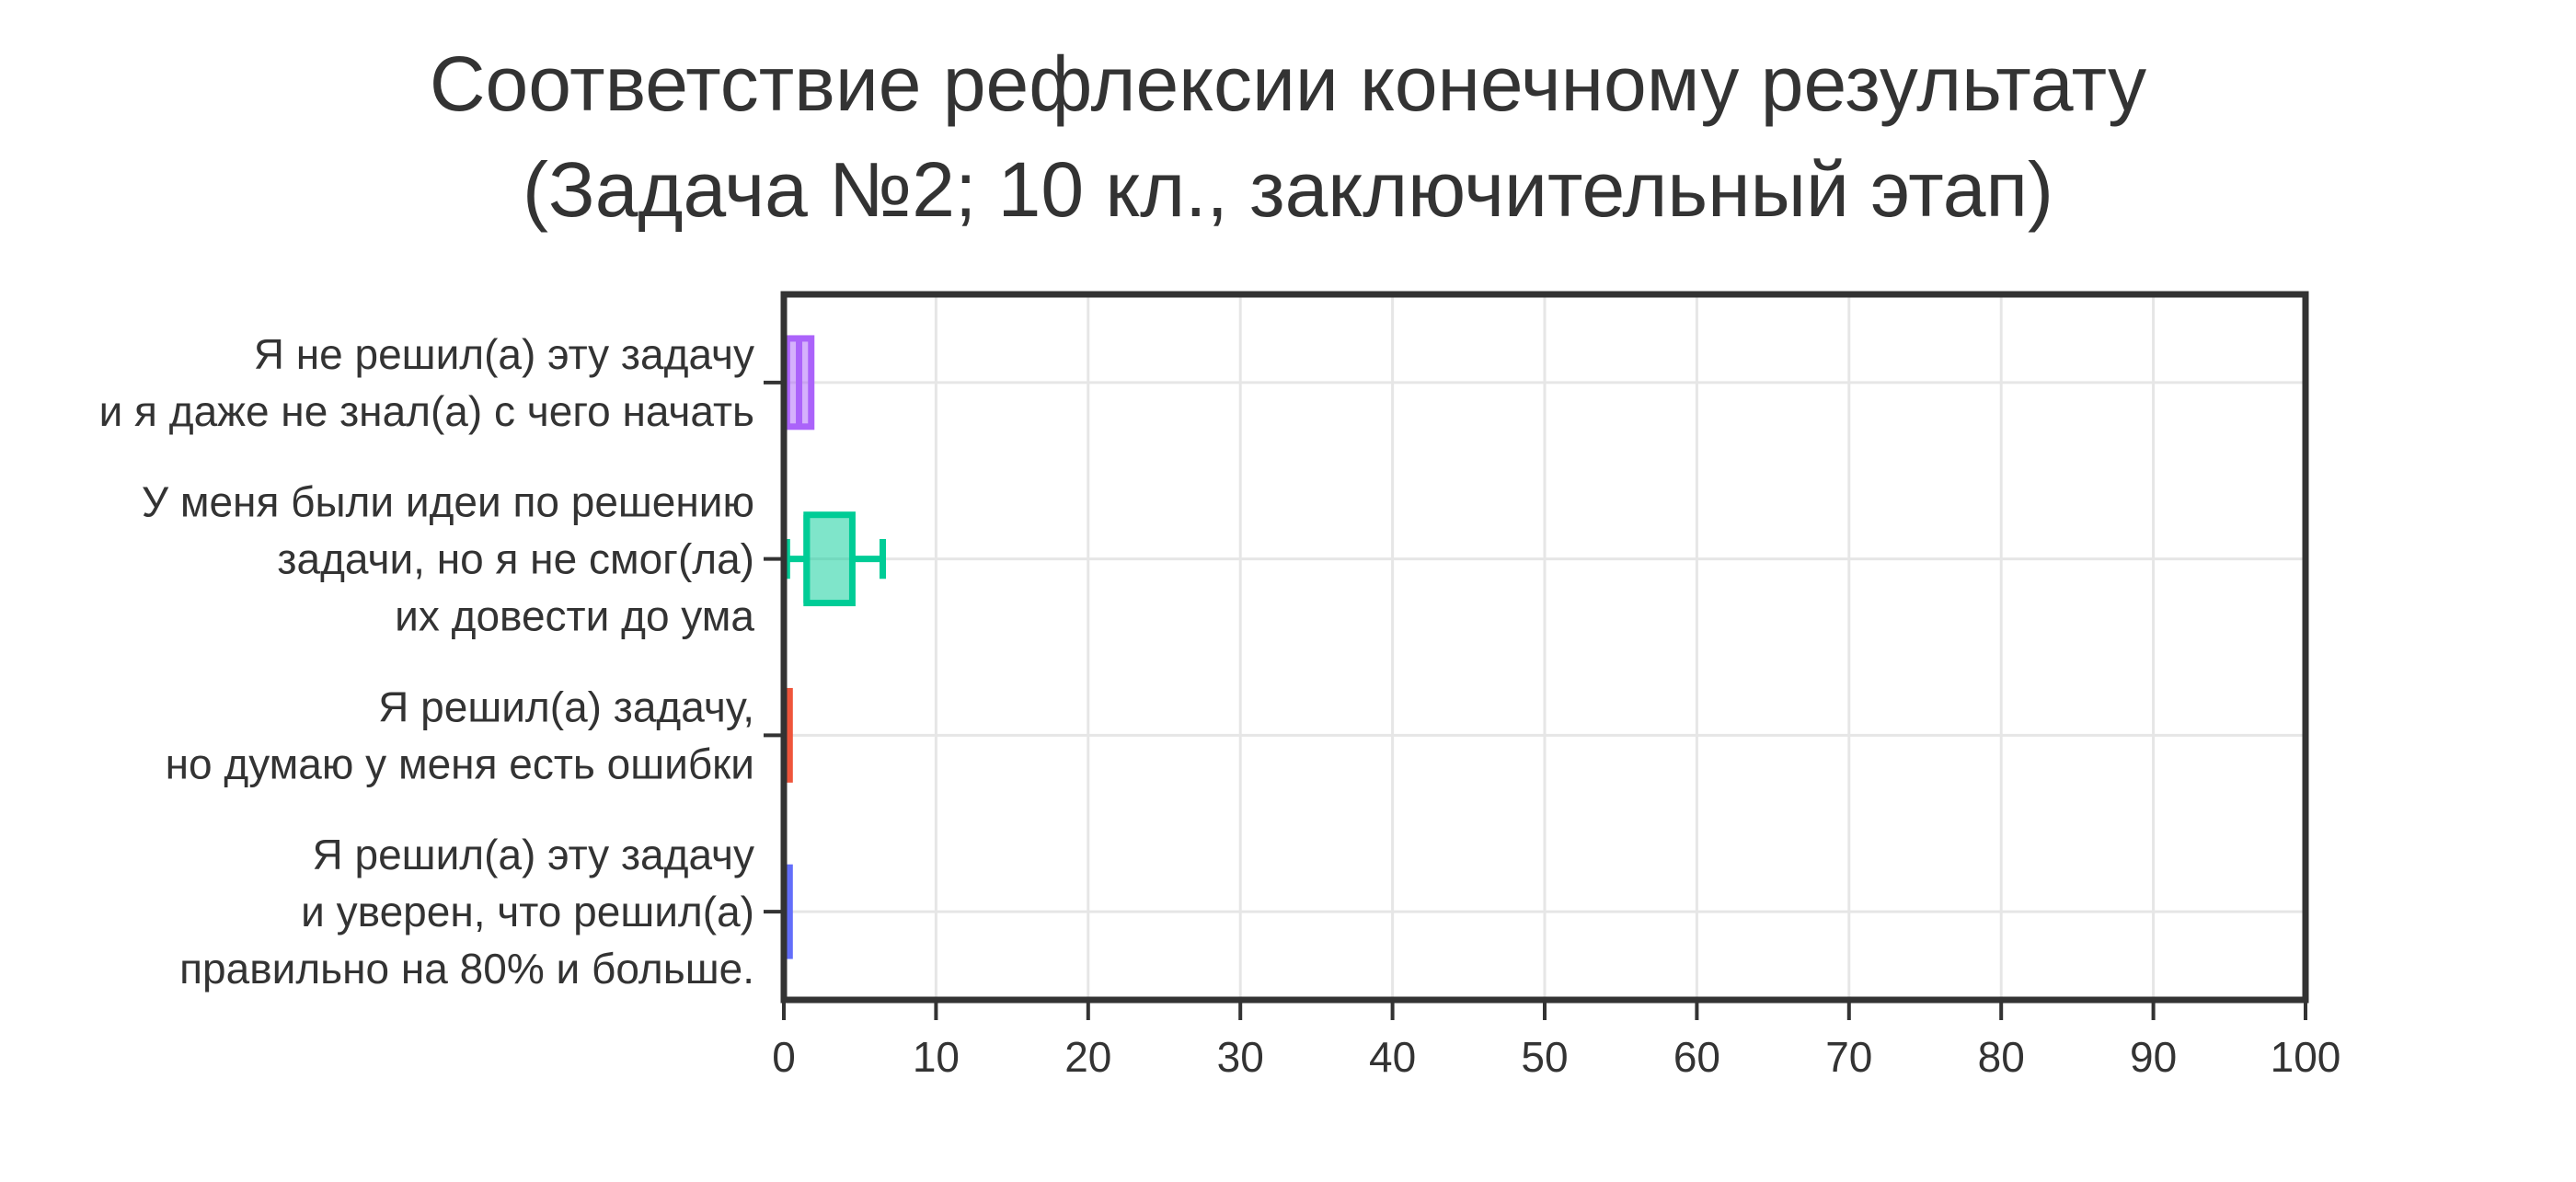  Describe the element at coordinates (1696, 1057) in the screenshot. I see `x-tick-label: 60` at that location.